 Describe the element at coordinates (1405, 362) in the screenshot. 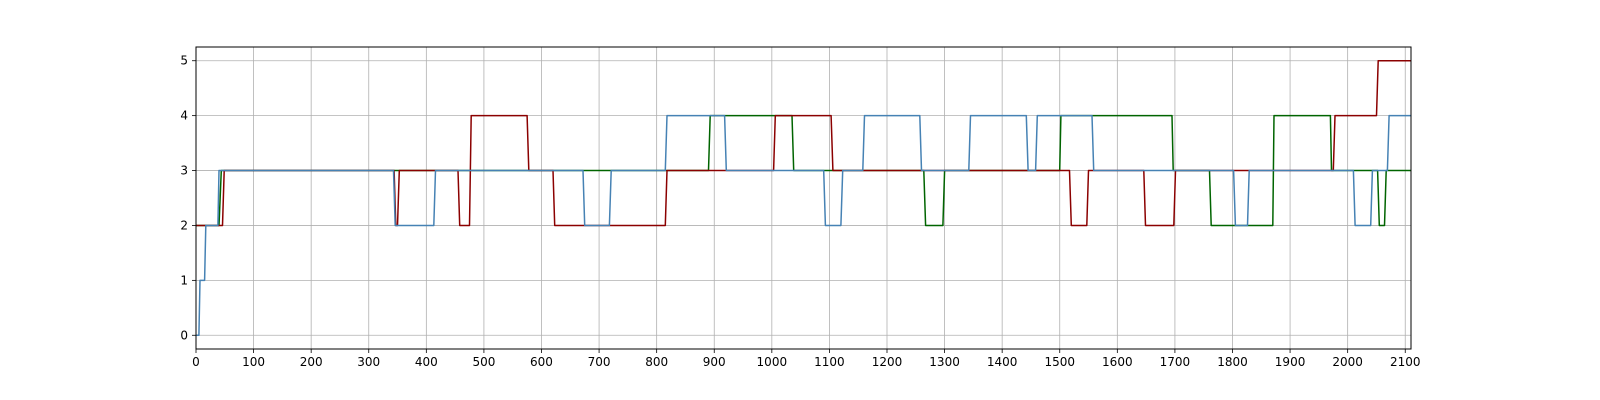

I see `x-tick-label: 2100` at that location.